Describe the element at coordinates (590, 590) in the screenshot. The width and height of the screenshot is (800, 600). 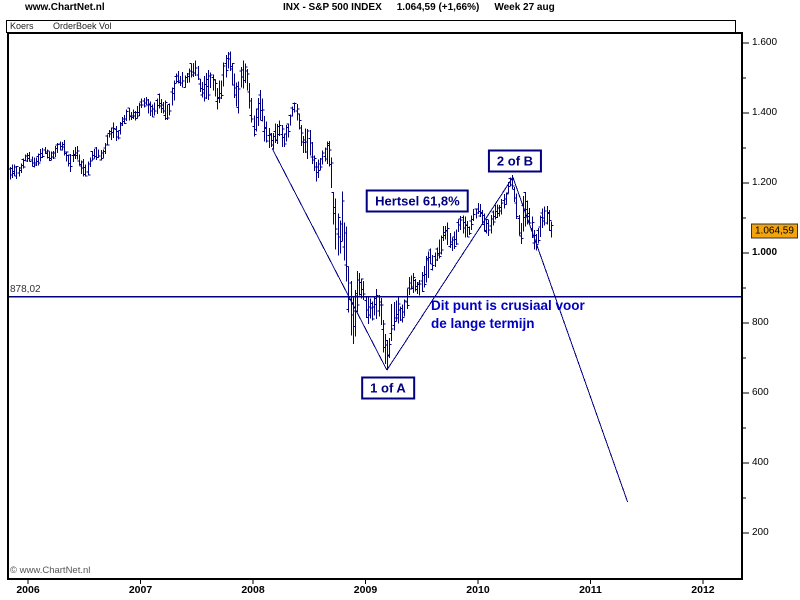
I see `x-axis-label: 2011` at that location.